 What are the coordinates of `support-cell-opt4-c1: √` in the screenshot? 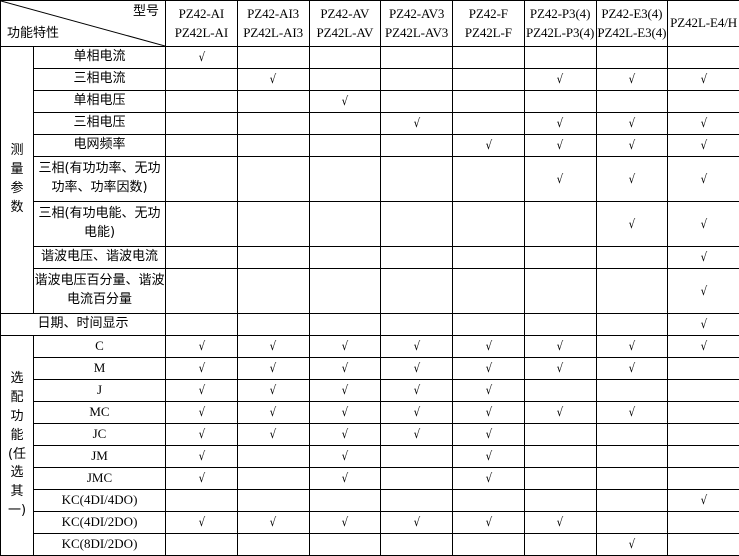 It's located at (202, 413).